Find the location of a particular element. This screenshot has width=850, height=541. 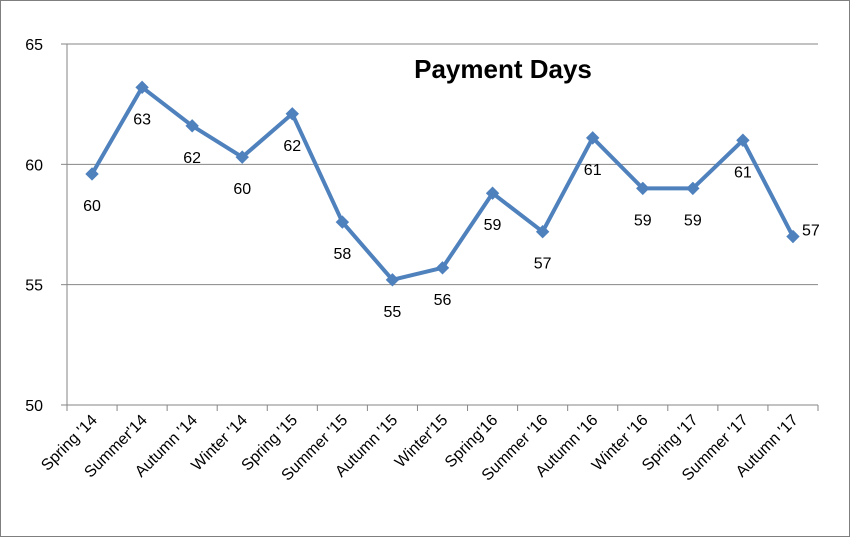

data-label: 55 is located at coordinates (393, 312).